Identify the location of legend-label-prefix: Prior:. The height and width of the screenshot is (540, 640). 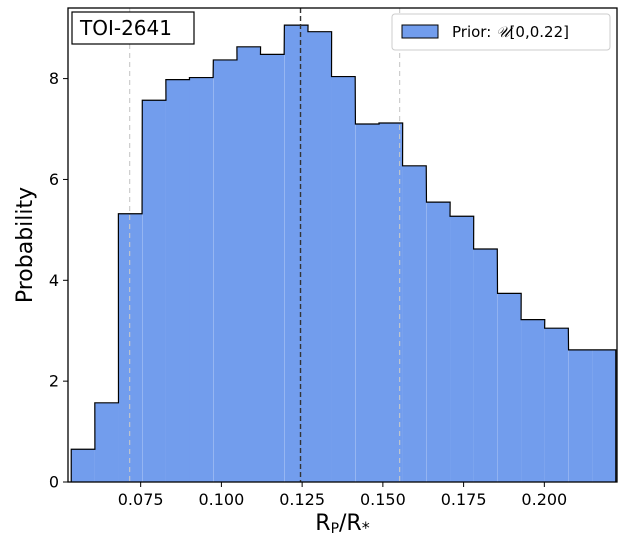
(474, 32).